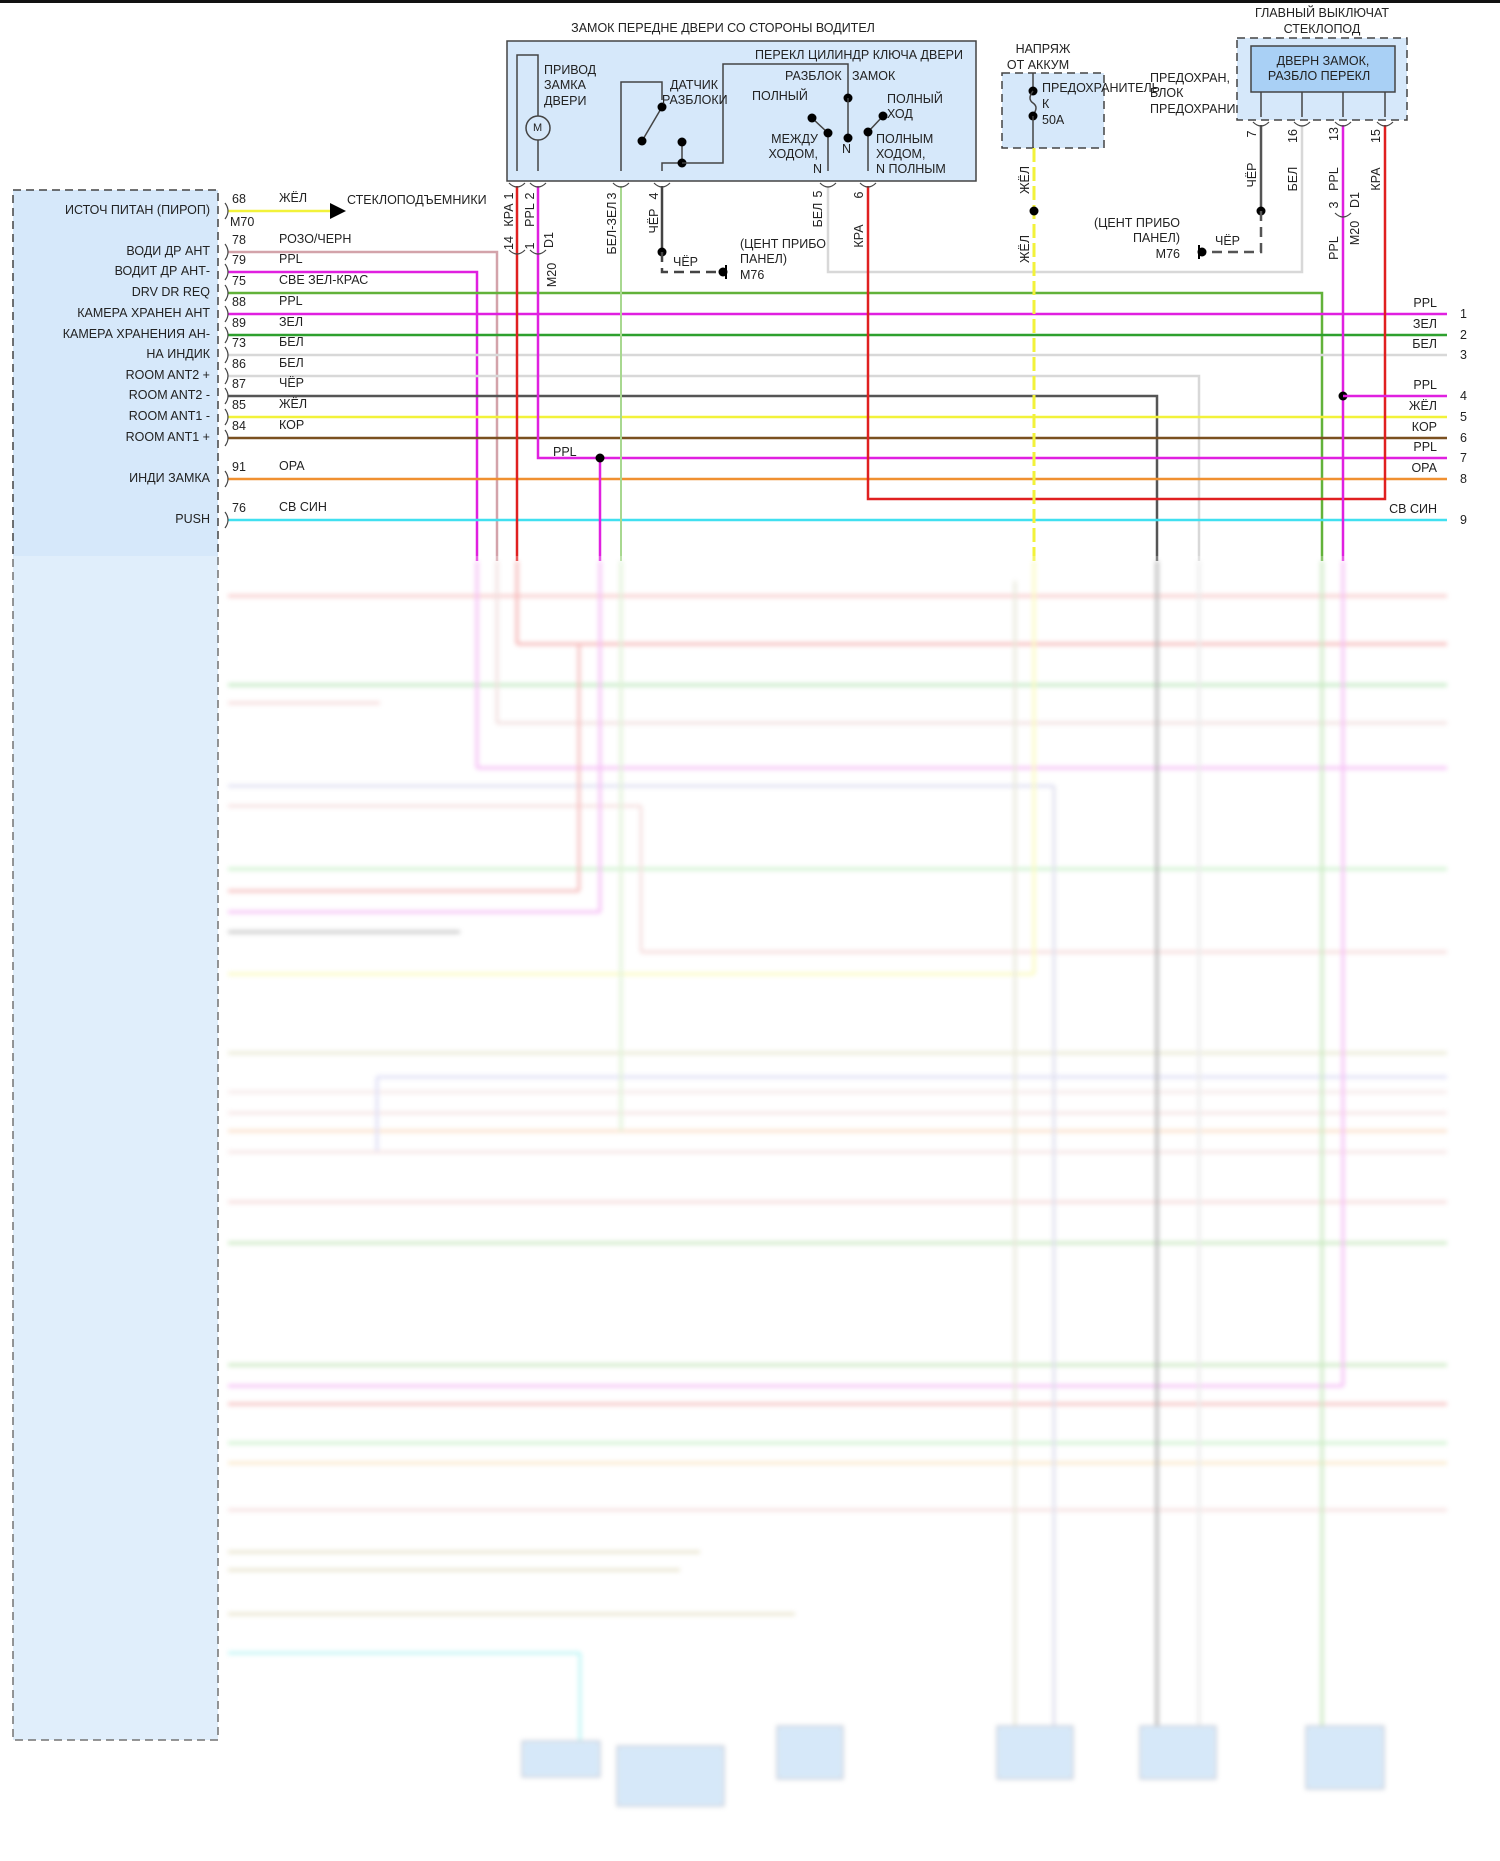 Image resolution: width=1500 pixels, height=1861 pixels. I want to click on terminal-color: ОРА, so click(1424, 468).